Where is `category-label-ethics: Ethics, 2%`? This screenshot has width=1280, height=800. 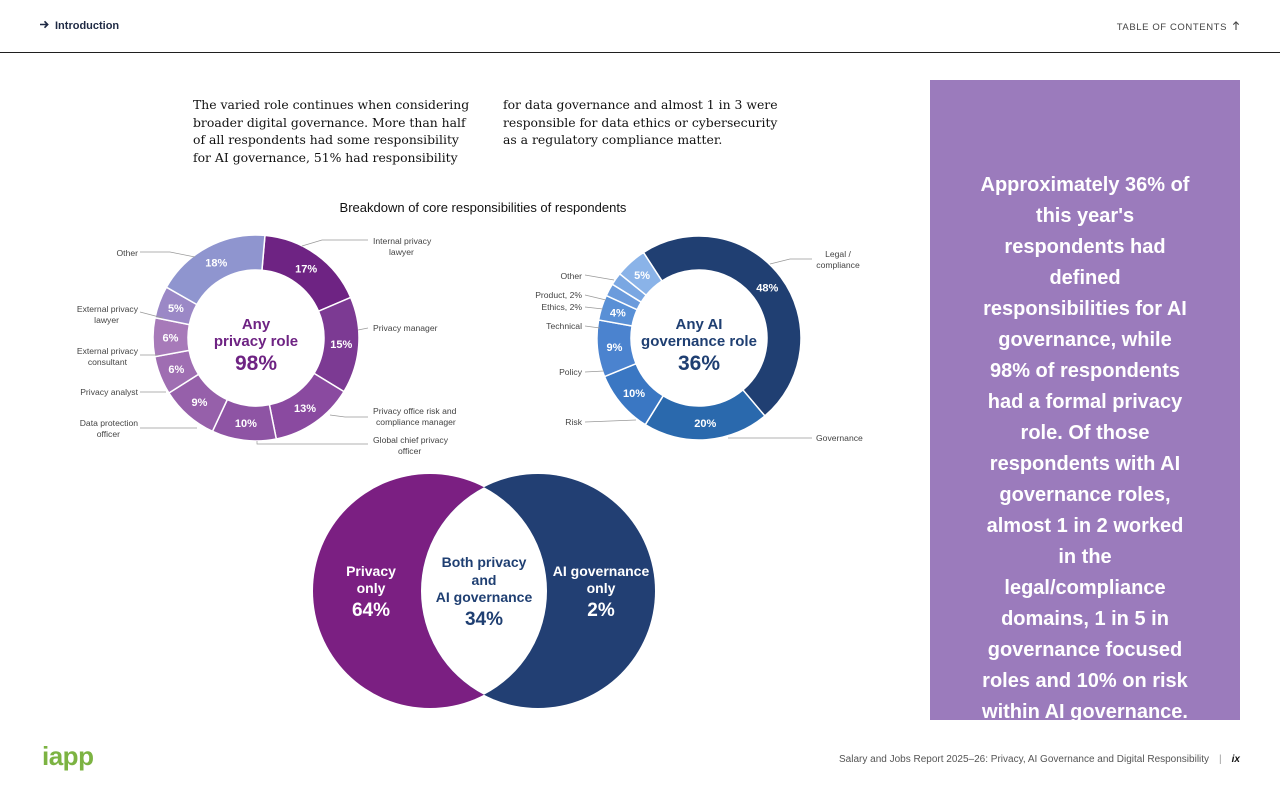 category-label-ethics: Ethics, 2% is located at coordinates (561, 307).